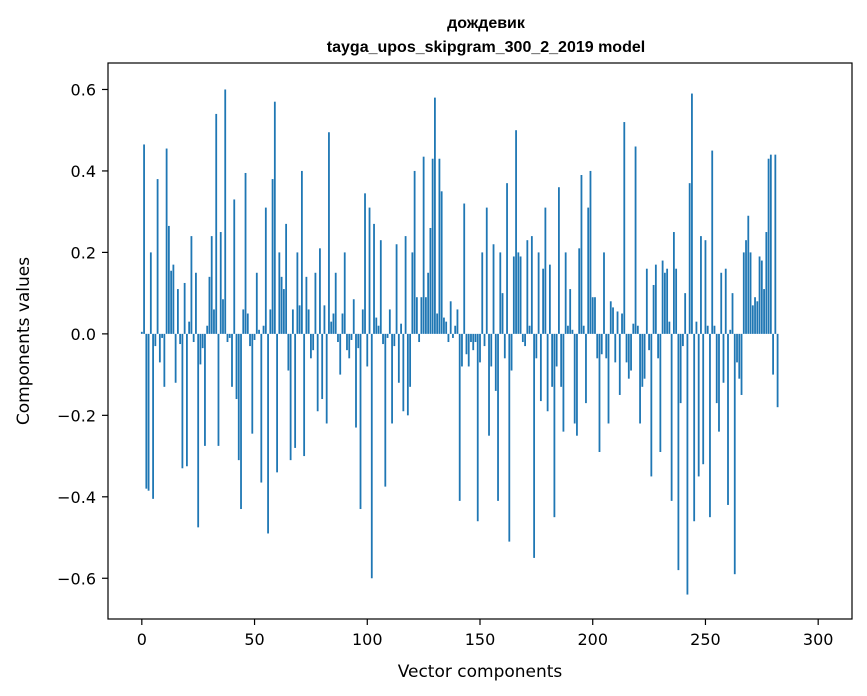  I want to click on y-tick-label: −0.2, so click(76, 415).